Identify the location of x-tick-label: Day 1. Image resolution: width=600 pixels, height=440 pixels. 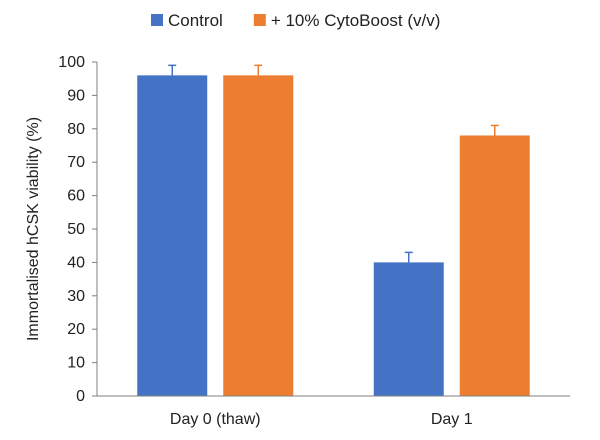
(452, 419).